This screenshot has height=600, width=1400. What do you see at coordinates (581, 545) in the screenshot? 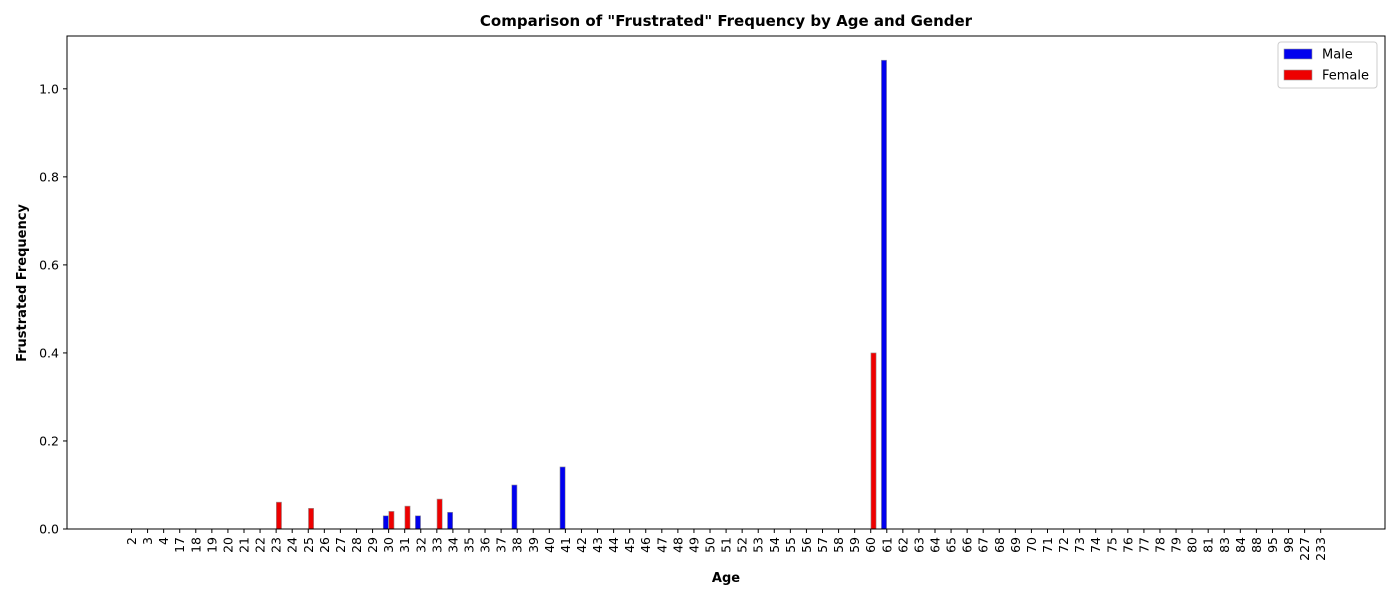
I see `x-tick-label: 42` at bounding box center [581, 545].